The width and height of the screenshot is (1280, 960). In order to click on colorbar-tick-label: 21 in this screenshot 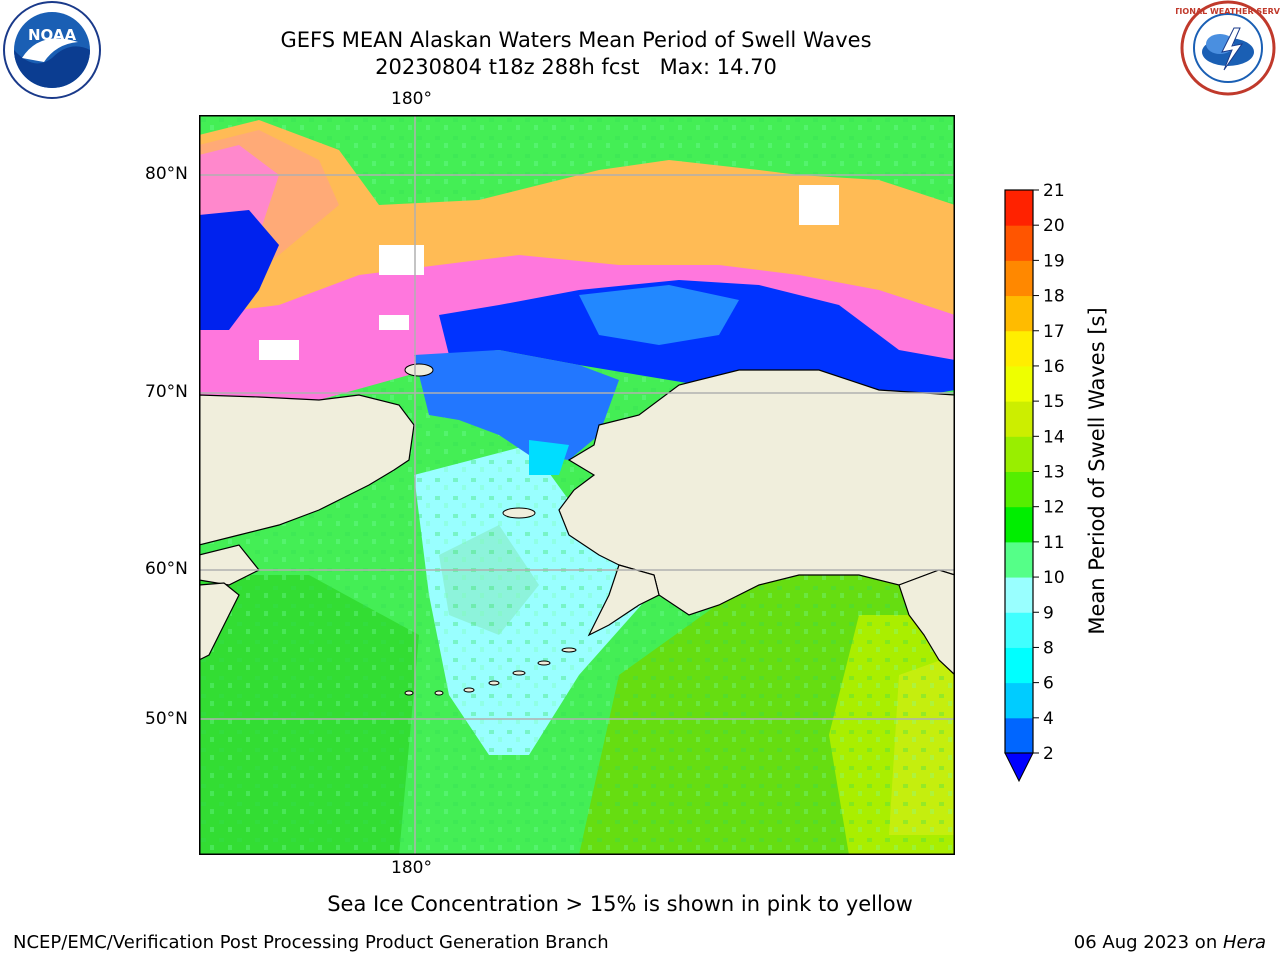, I will do `click(1054, 191)`.